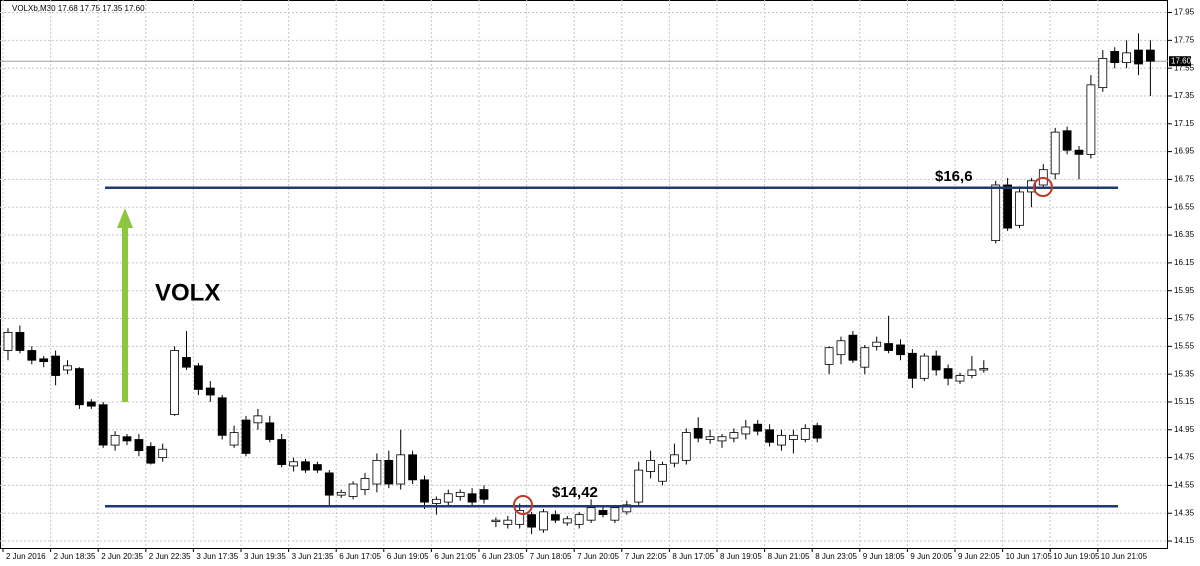 The width and height of the screenshot is (1200, 566). I want to click on y-tick-label: 17.55, so click(1184, 67).